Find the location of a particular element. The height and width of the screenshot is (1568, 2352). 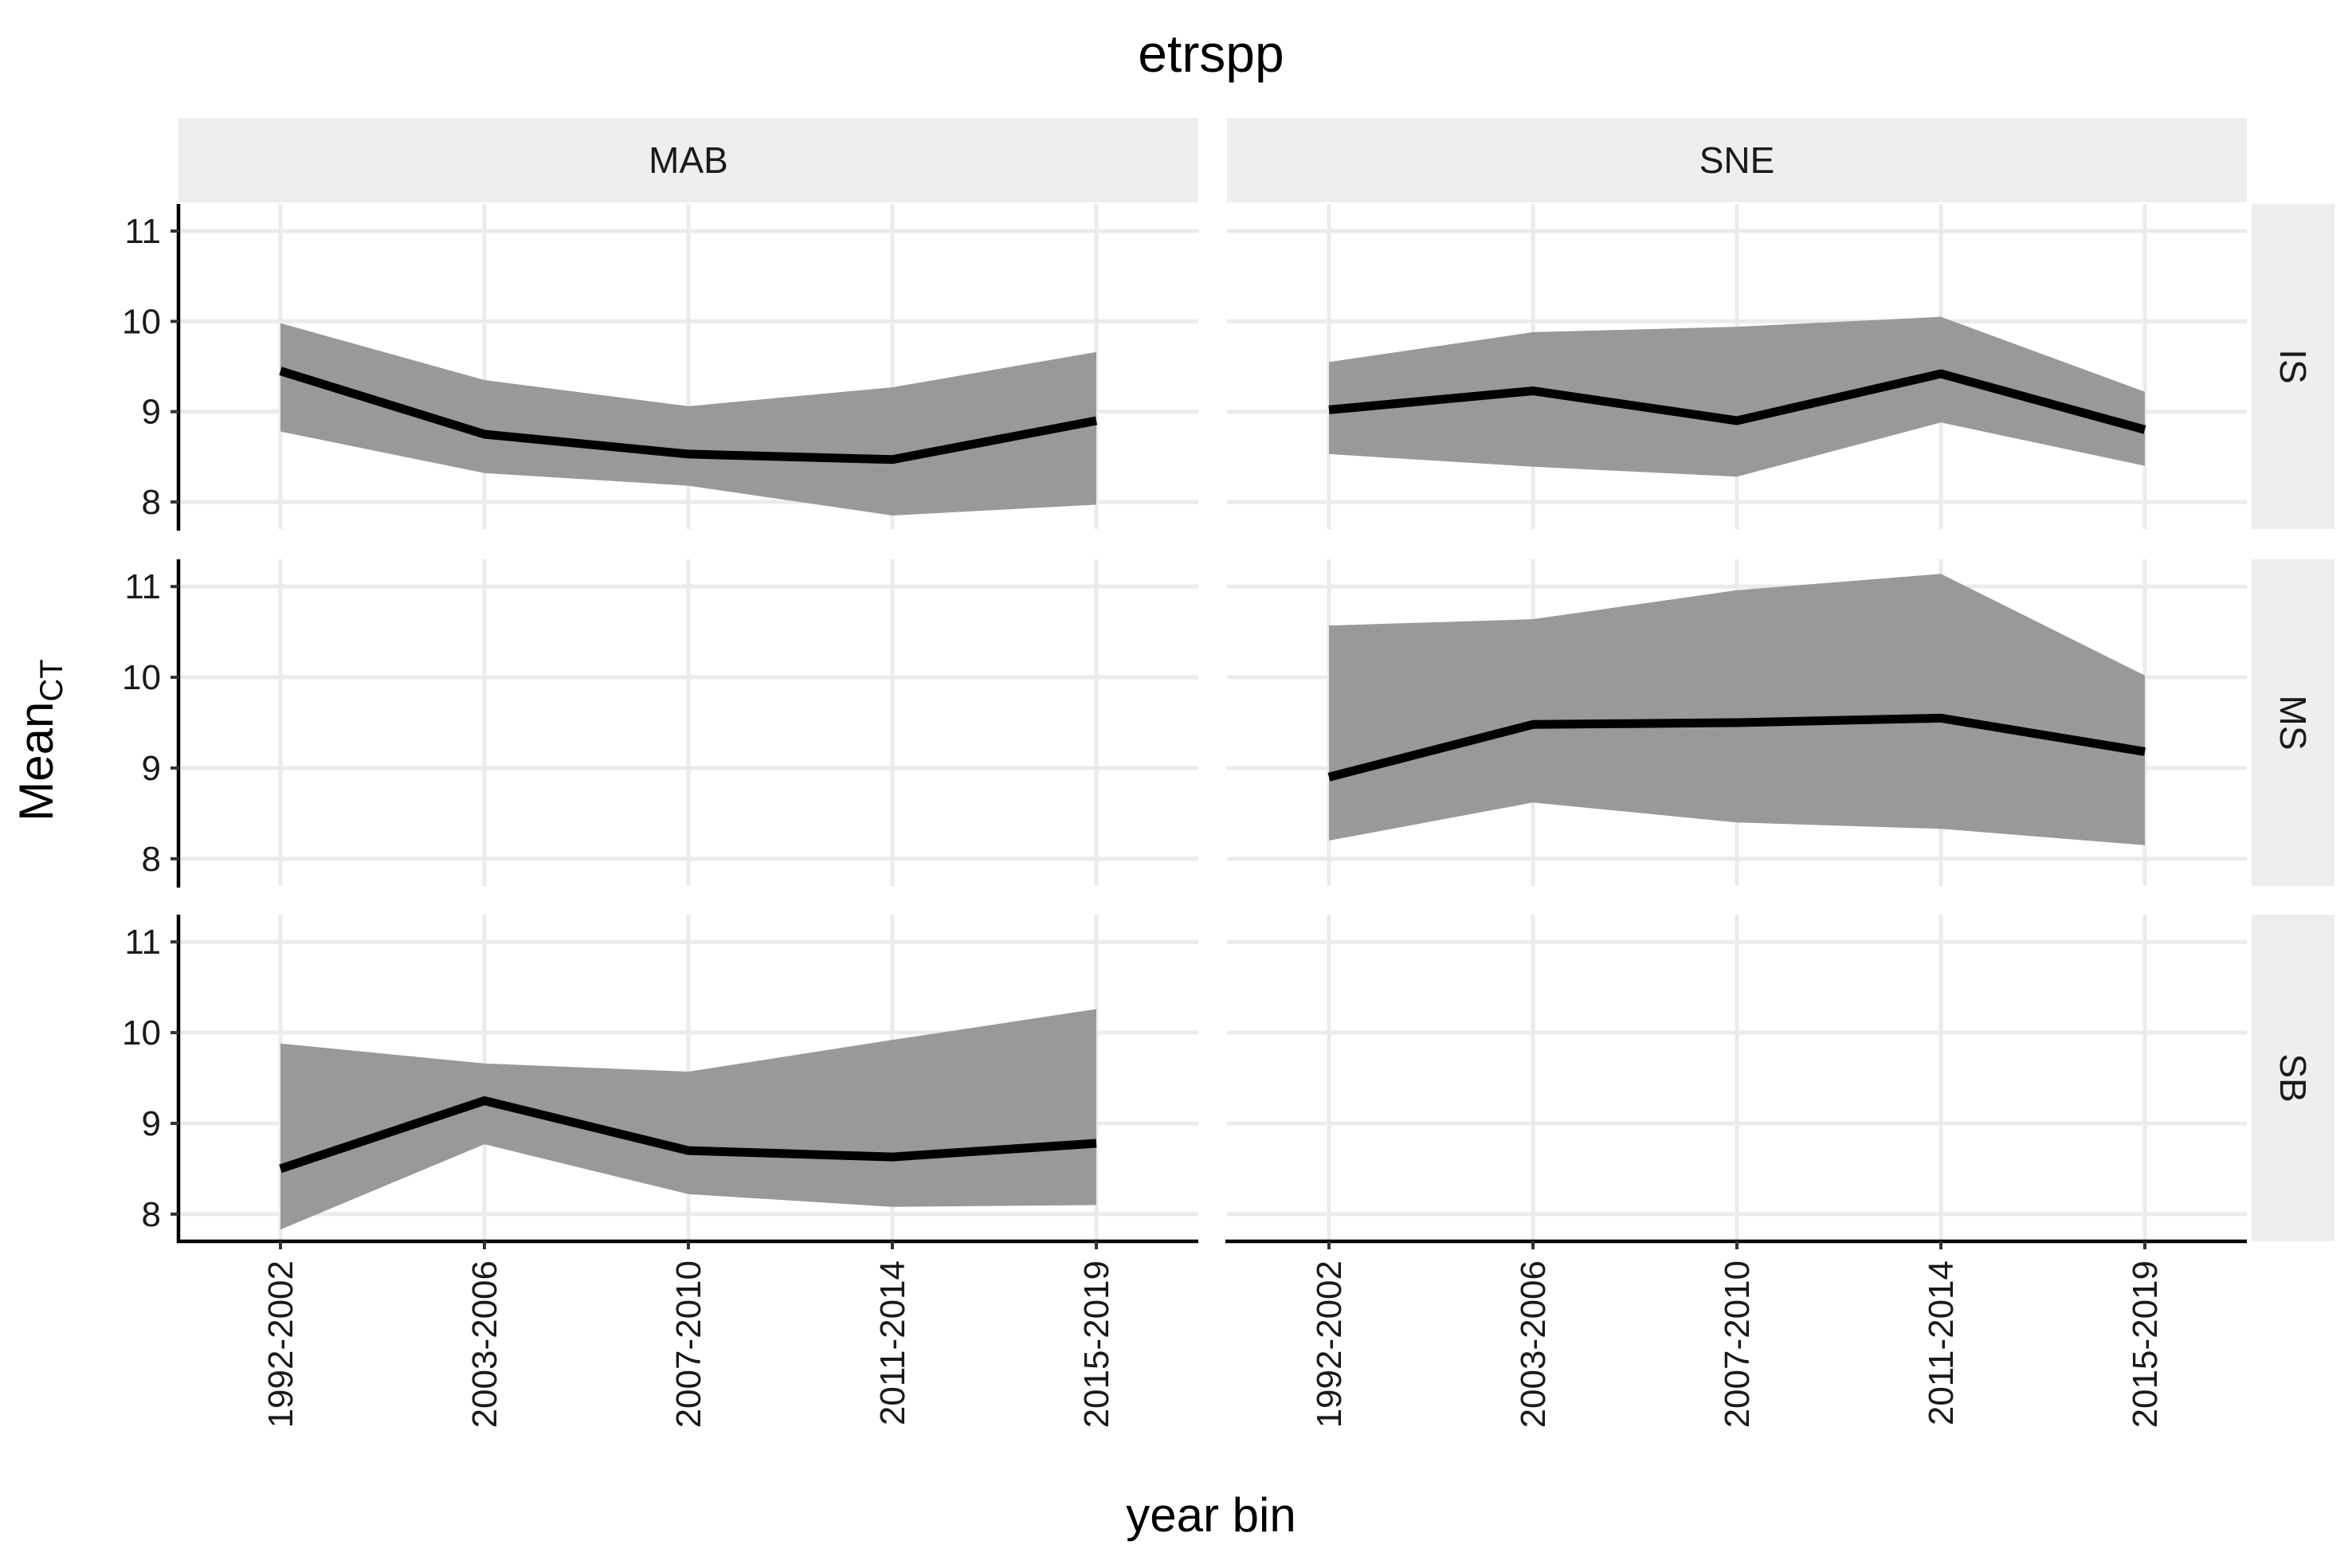

y-axis-title: MeanCT is located at coordinates (39, 740).